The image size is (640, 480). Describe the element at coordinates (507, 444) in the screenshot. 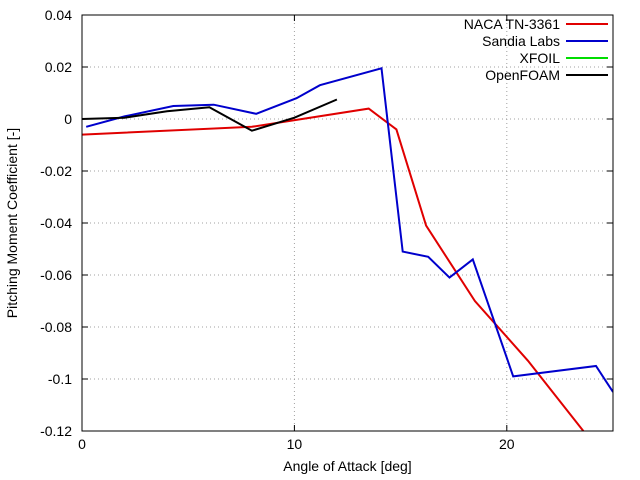

I see `x-tick-label: 20` at that location.